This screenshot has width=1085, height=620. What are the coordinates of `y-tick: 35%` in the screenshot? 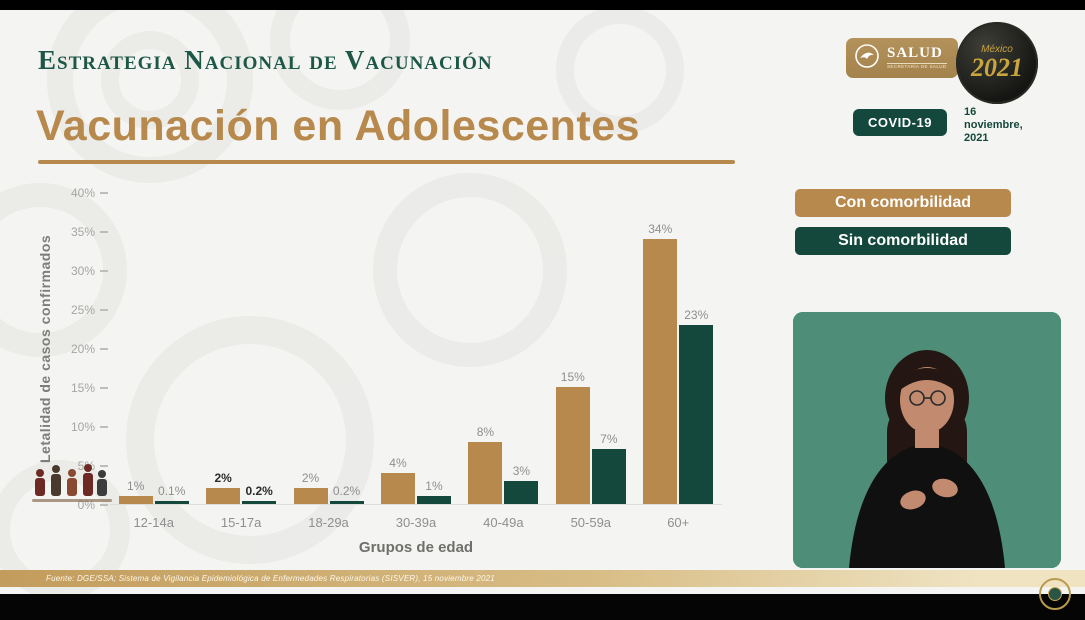 It's located at (89, 232).